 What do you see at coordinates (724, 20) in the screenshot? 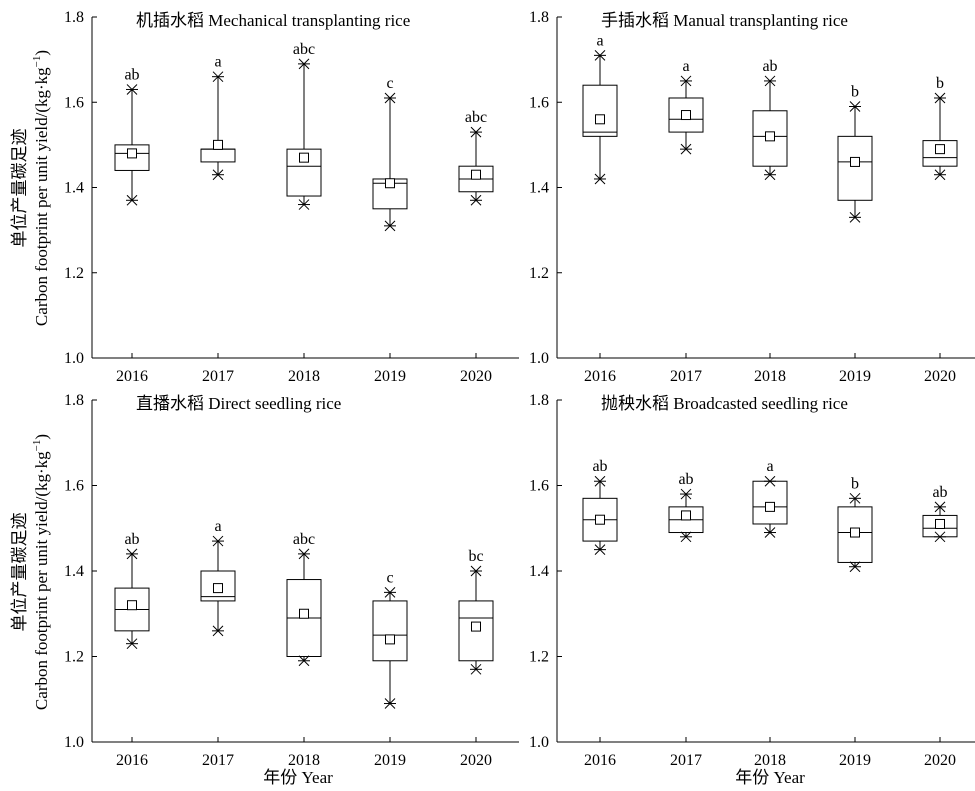
I see `panel-title: 手插水稻 Manual transplanting rice` at bounding box center [724, 20].